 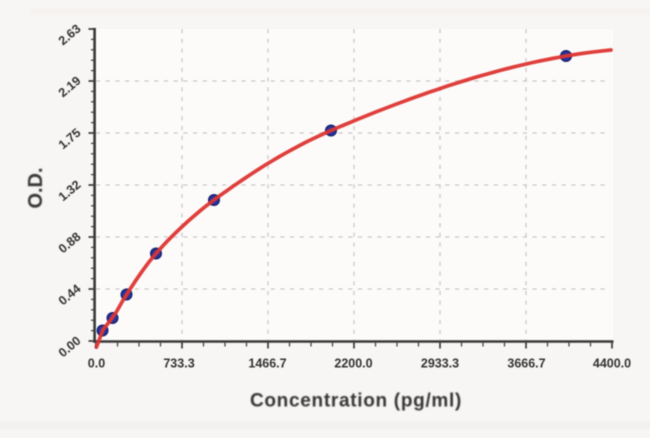 I want to click on svg-text: O.D., so click(x=36, y=187).